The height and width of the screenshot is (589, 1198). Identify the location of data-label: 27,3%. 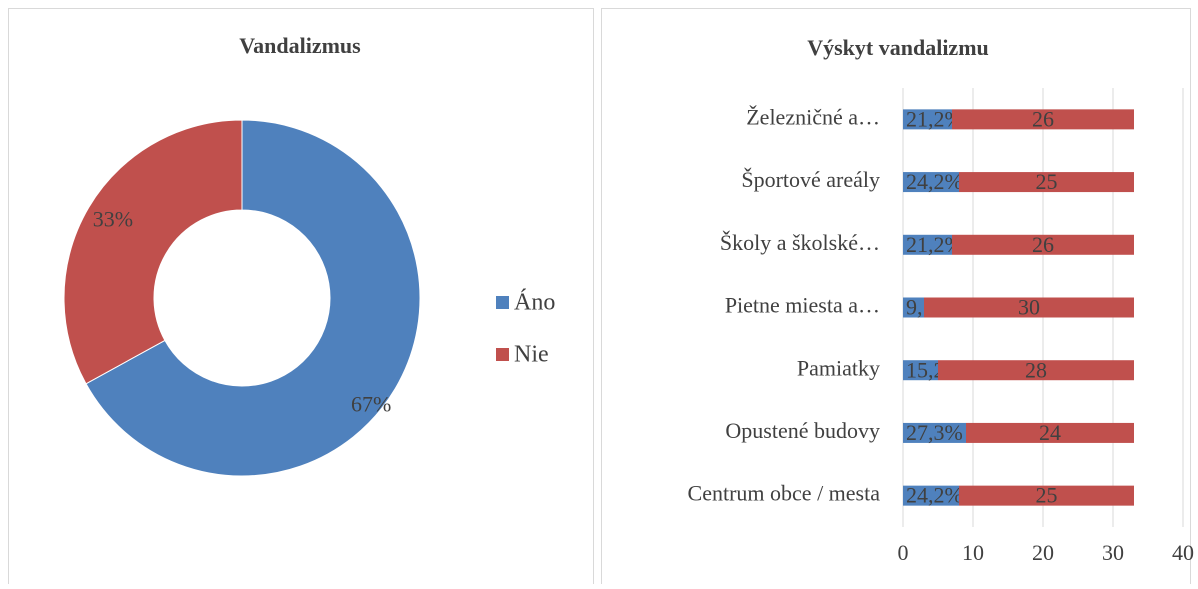
(934, 432).